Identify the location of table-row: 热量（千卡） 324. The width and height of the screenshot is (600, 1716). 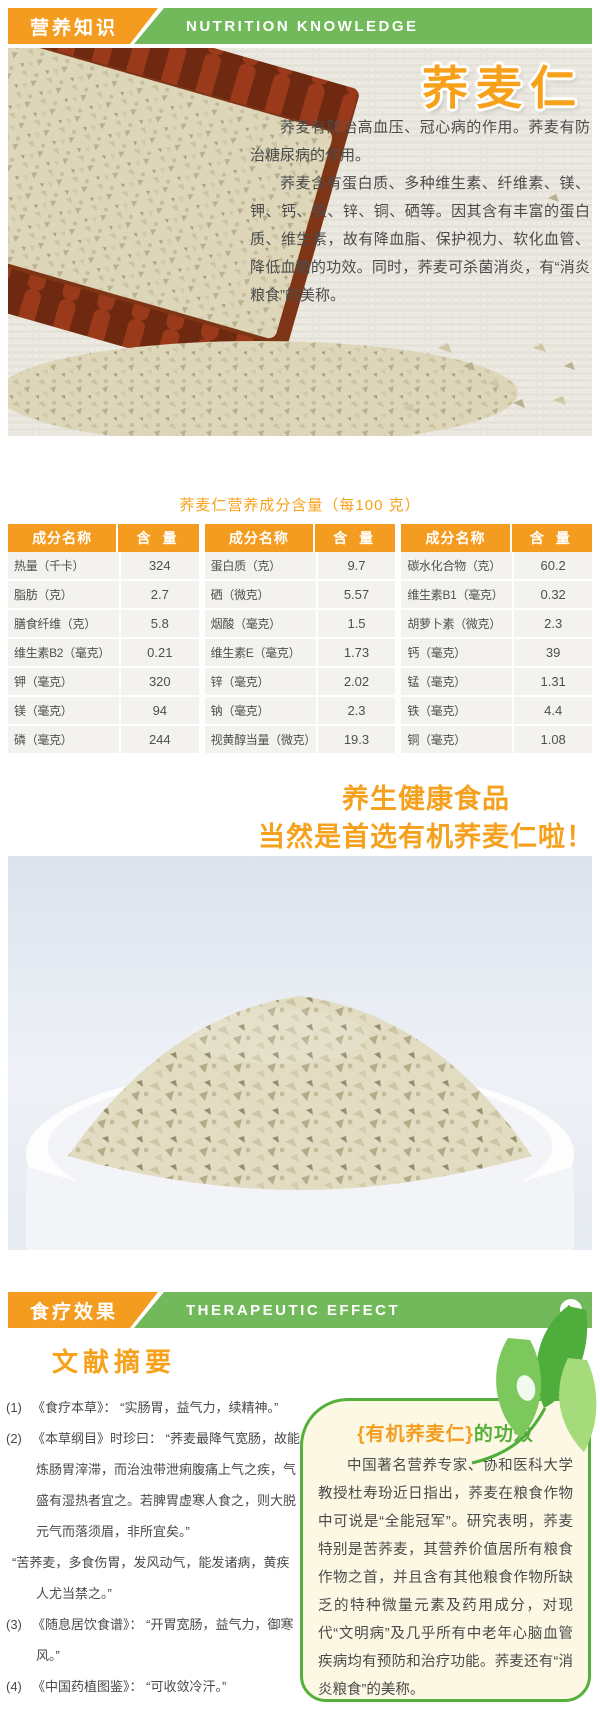
(103, 566).